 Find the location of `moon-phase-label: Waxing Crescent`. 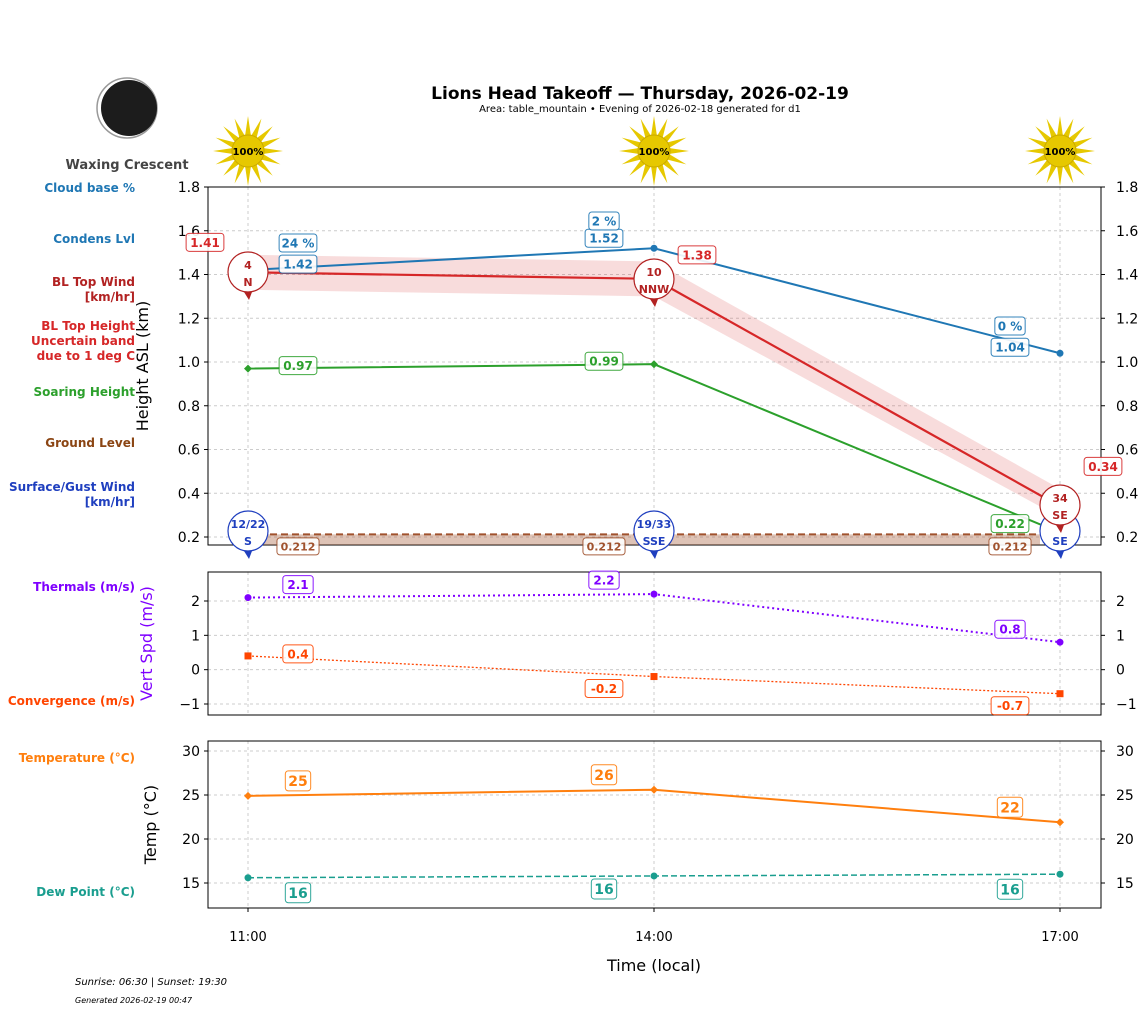

moon-phase-label: Waxing Crescent is located at coordinates (127, 165).